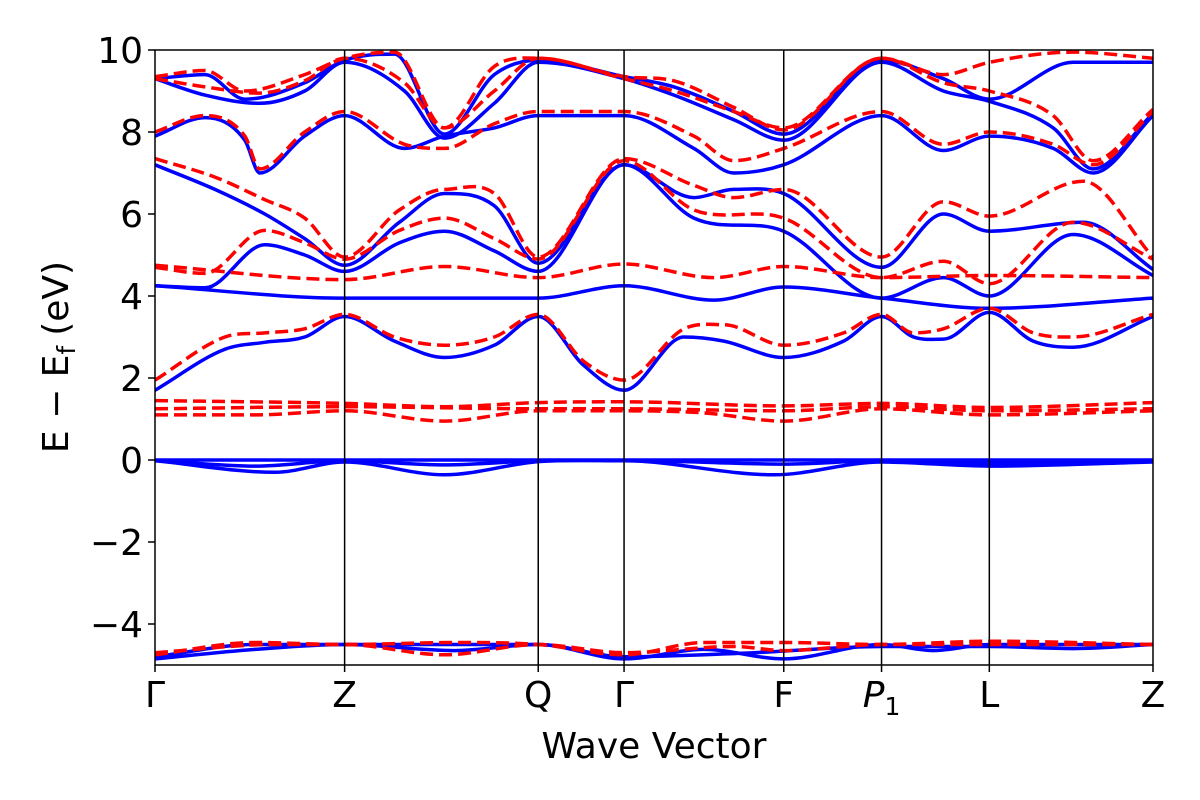 The image size is (1200, 800). I want to click on y-tick-label: 10, so click(120, 51).